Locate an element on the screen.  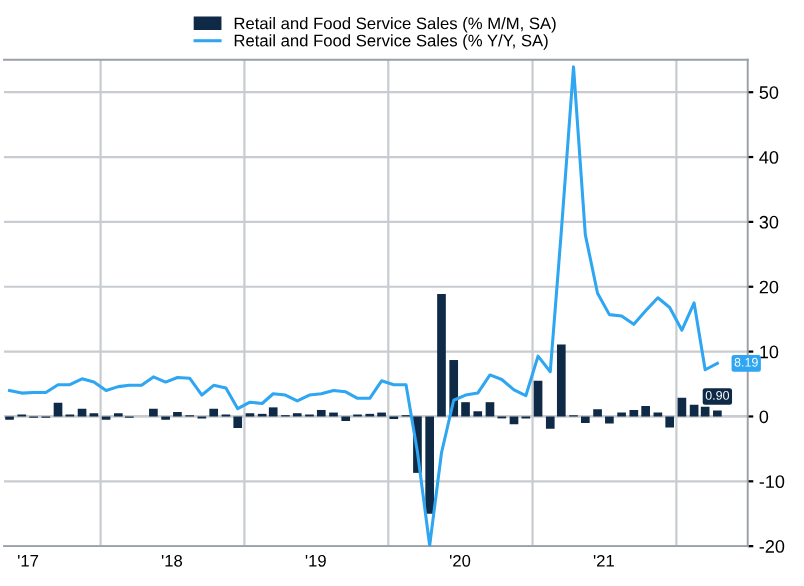
y-tick-label: -10 is located at coordinates (772, 482).